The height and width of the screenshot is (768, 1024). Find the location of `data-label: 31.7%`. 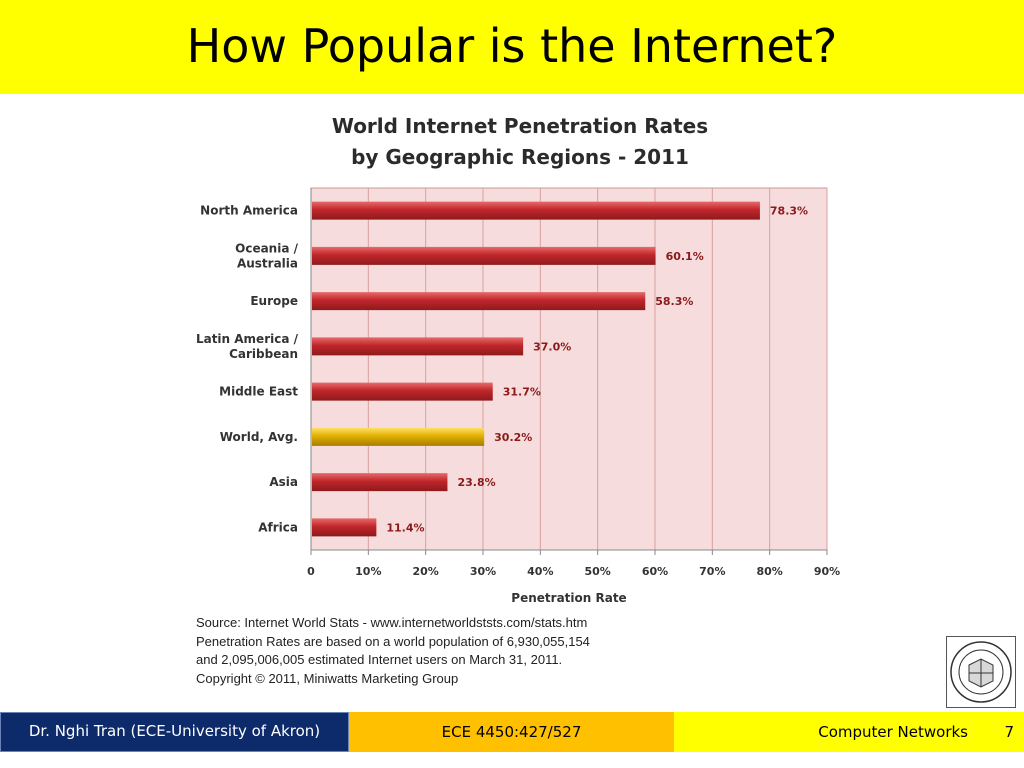

data-label: 31.7% is located at coordinates (522, 392).